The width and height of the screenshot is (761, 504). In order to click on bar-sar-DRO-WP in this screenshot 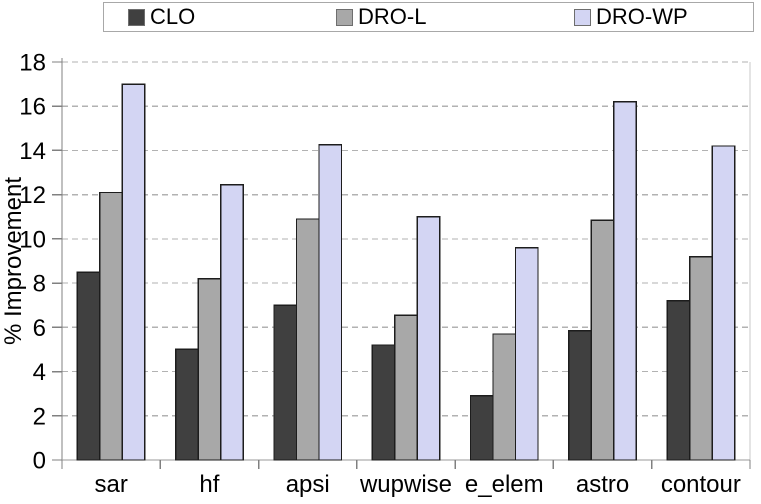, I will do `click(133, 272)`.